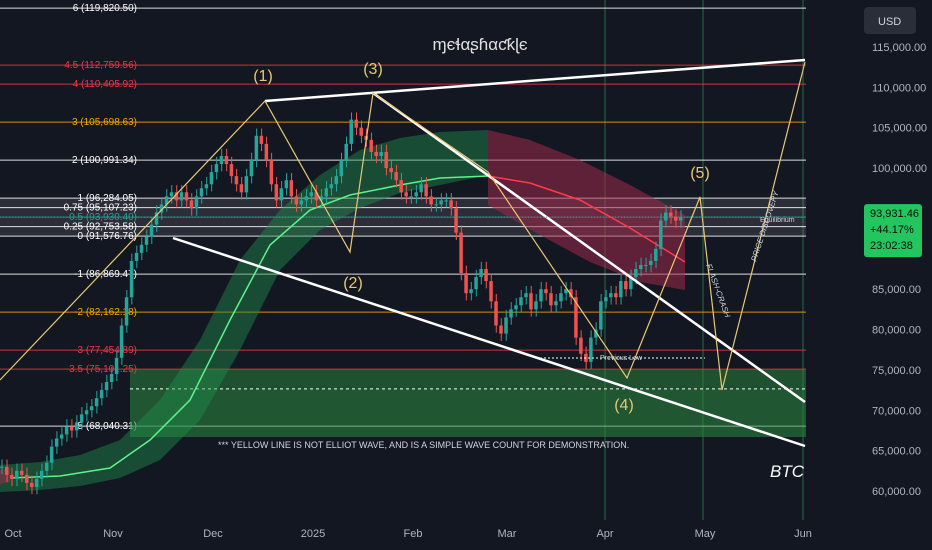  I want to click on wave-label-2: (2), so click(353, 283).